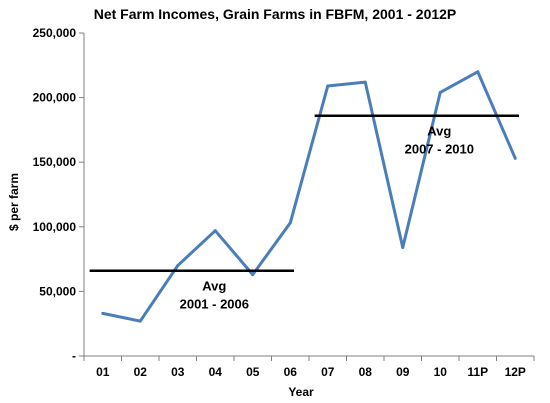 The width and height of the screenshot is (550, 403). I want to click on y-tick-label: 50,000, so click(57, 291).